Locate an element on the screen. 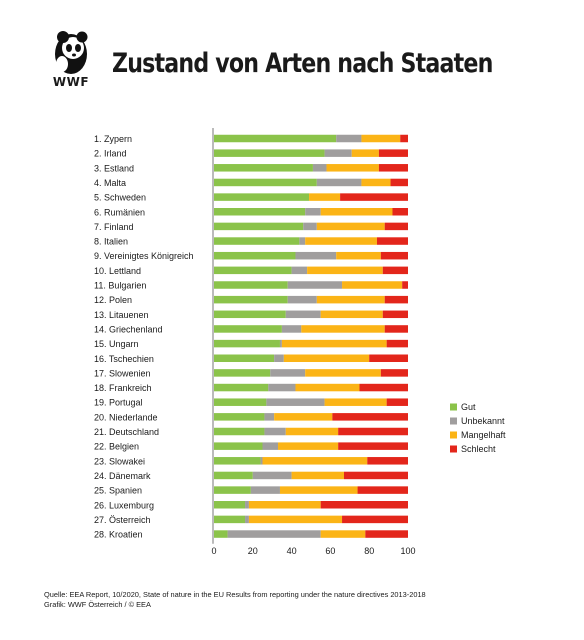  category-label: 1. Zypern is located at coordinates (113, 139).